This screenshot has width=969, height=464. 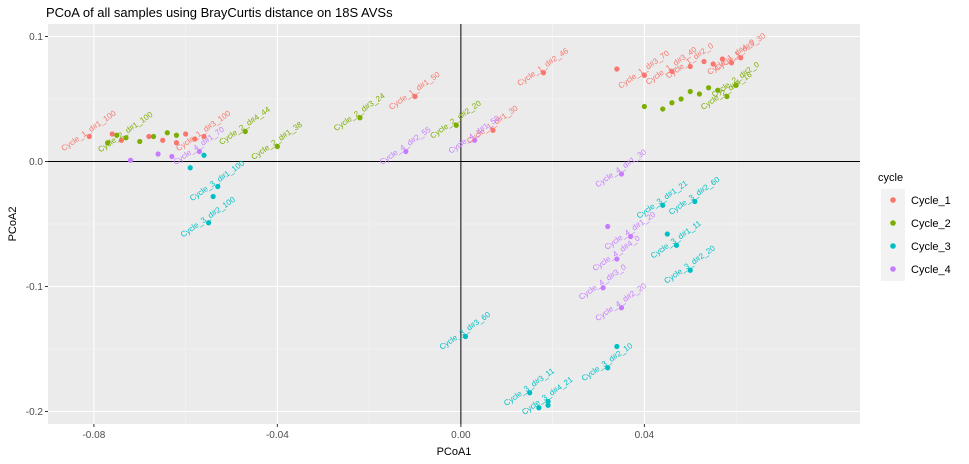 I want to click on x-axis-ticks: -0.08 -0.04 0.00 0.04, so click(x=368, y=432).